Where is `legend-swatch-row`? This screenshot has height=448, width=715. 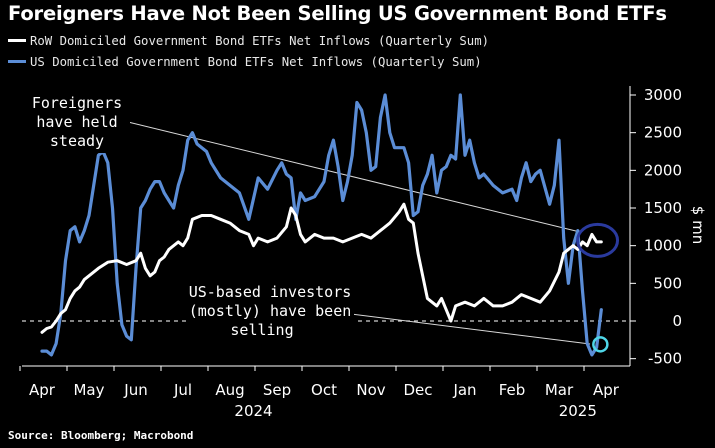
legend-swatch-row is located at coordinates (17, 40).